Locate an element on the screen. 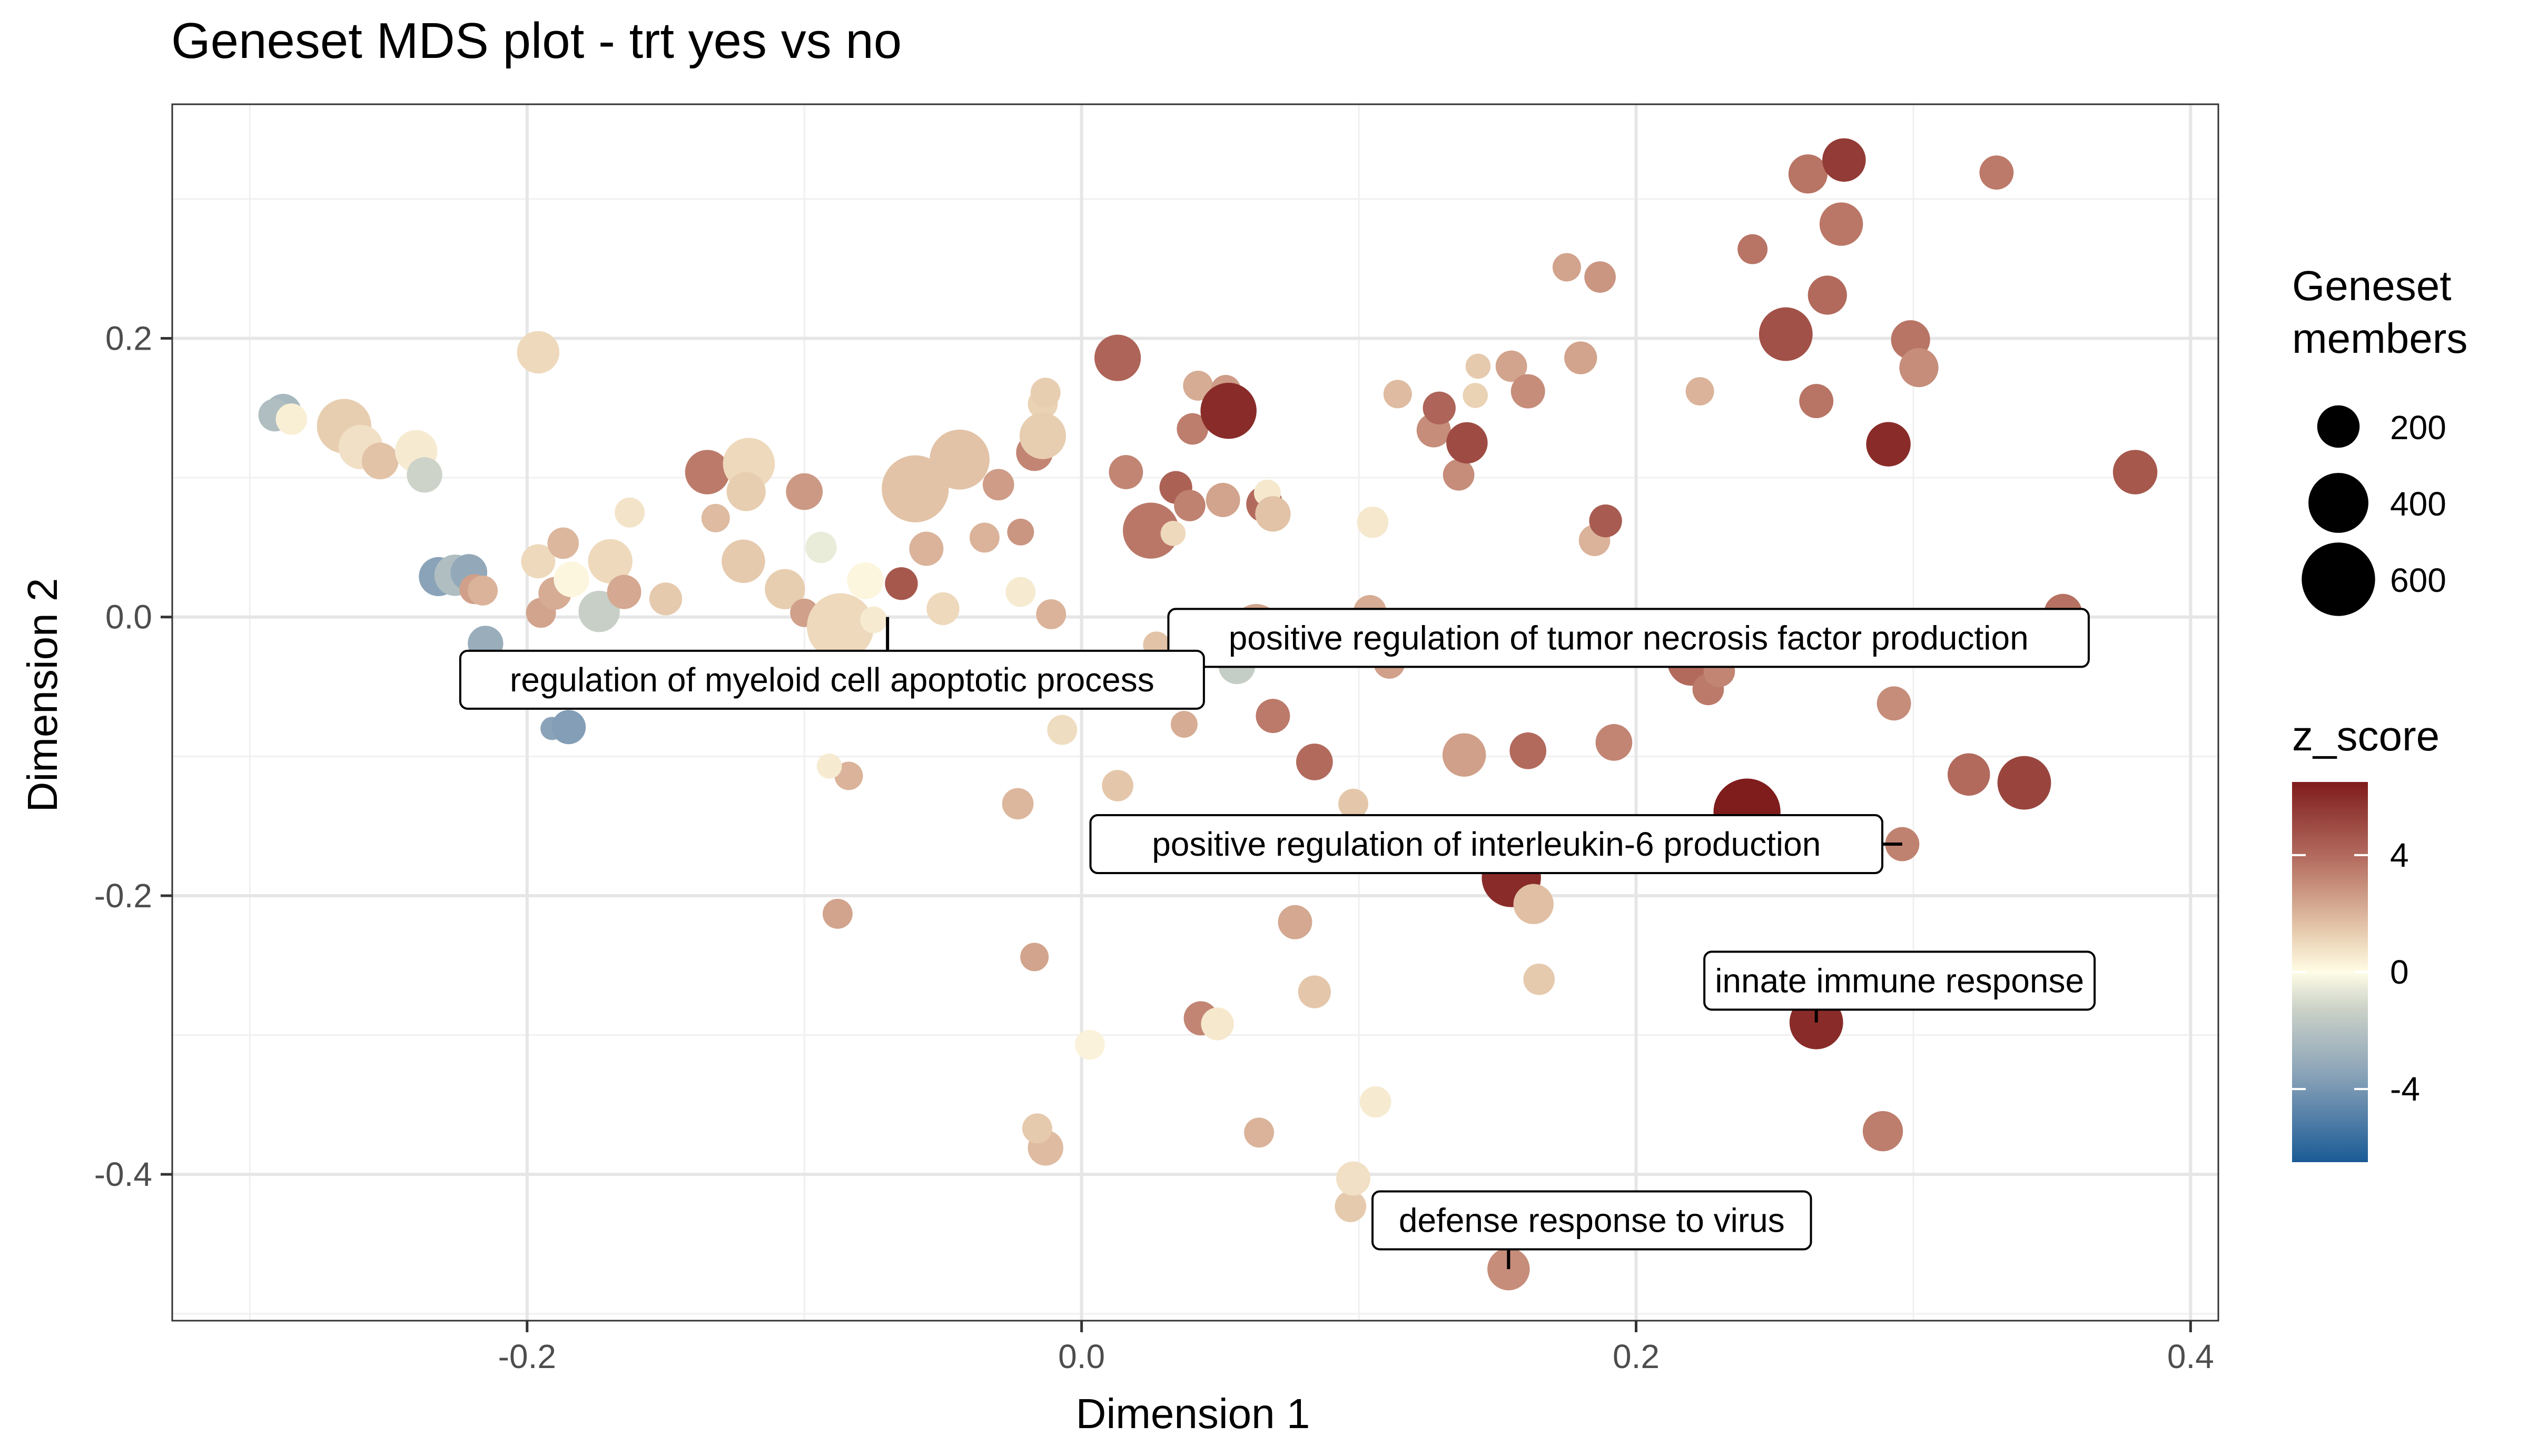 This screenshot has height=1456, width=2528. size-legend-label: 400 is located at coordinates (2418, 504).